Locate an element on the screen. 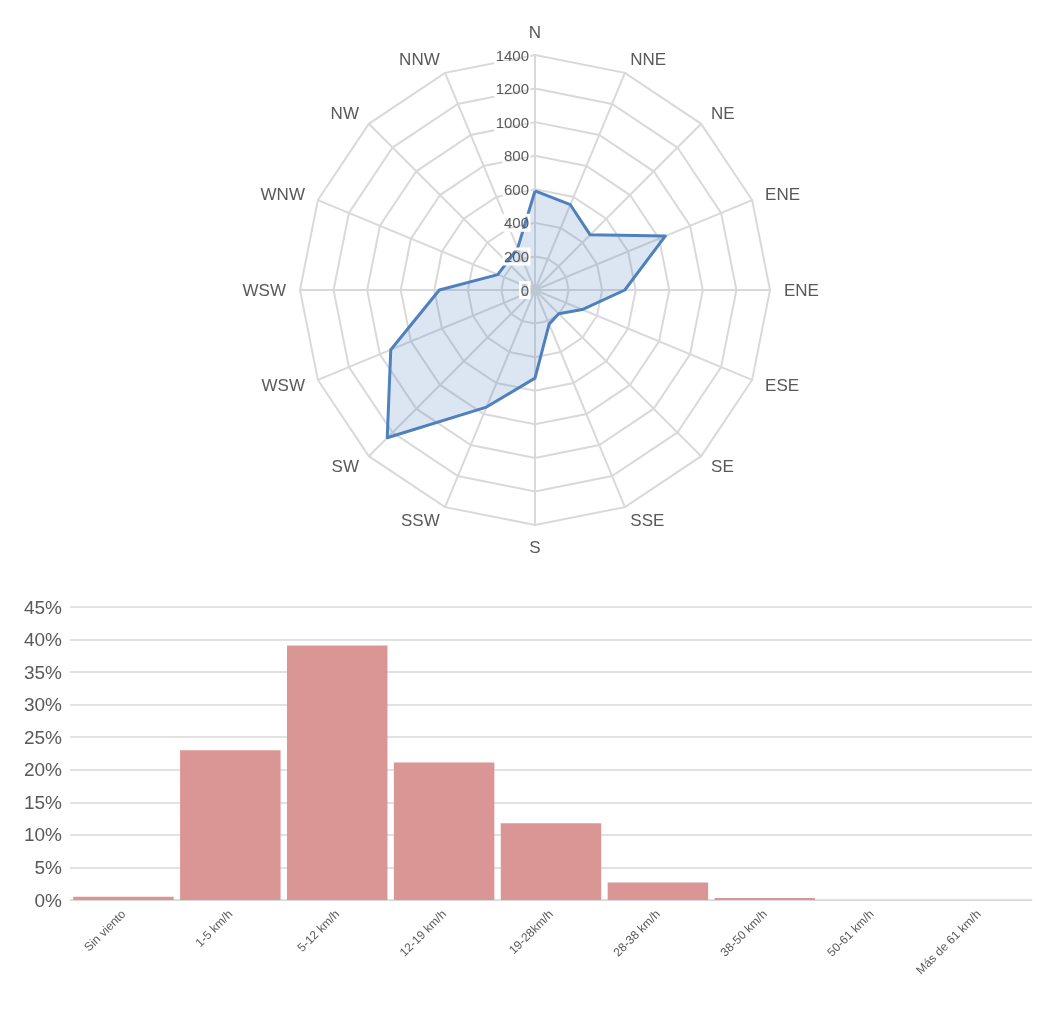 This screenshot has width=1037, height=1010. spoke-label: S is located at coordinates (535, 547).